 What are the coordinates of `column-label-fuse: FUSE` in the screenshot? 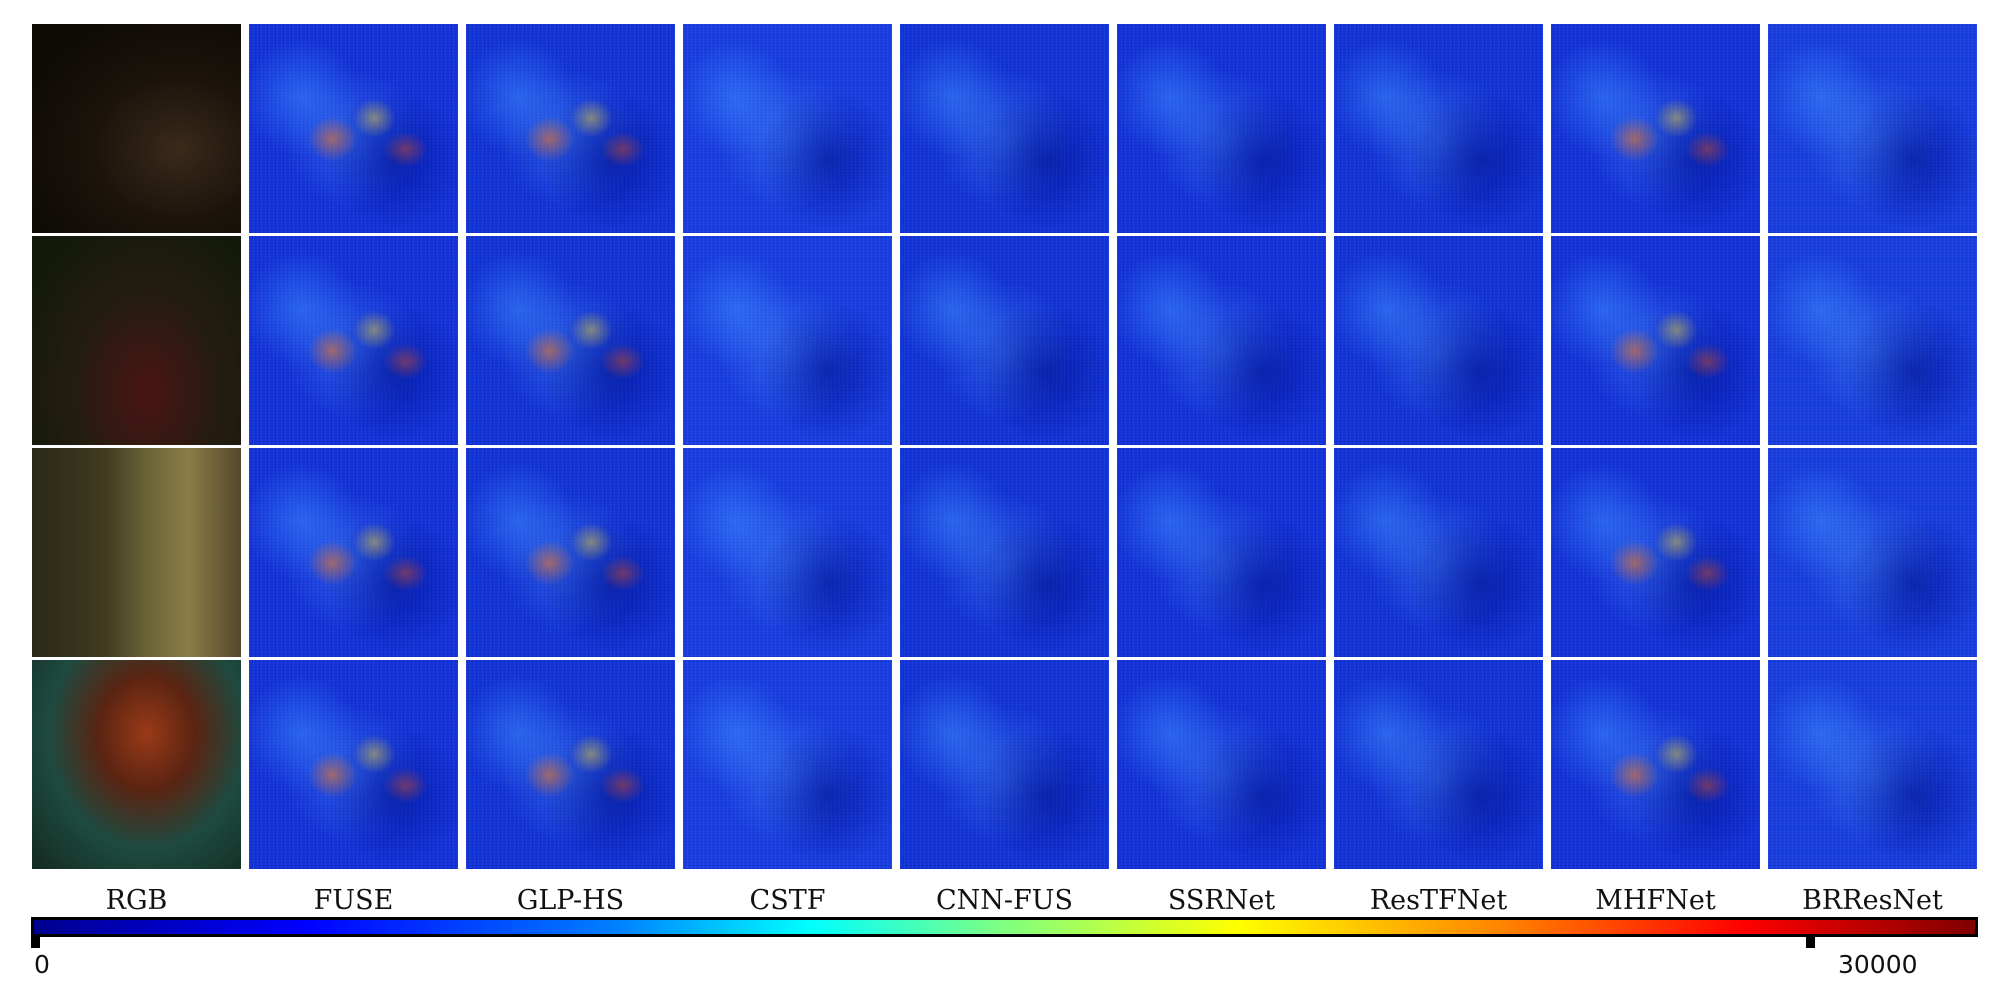 It's located at (353, 900).